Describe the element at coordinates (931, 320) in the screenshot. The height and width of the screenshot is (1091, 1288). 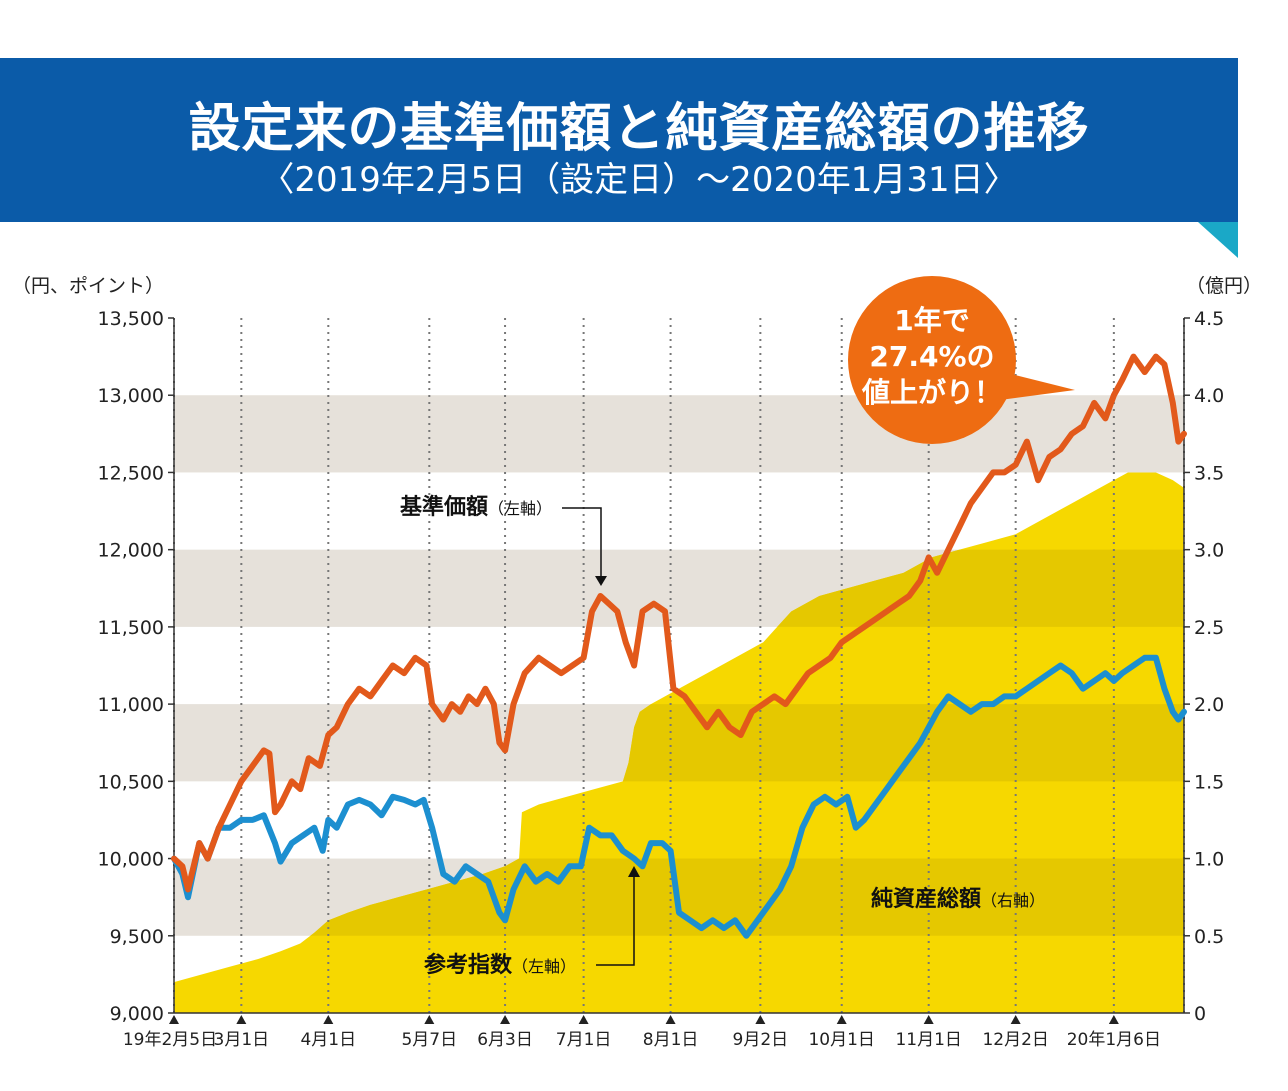
I see `callout-text-line: 1年で` at that location.